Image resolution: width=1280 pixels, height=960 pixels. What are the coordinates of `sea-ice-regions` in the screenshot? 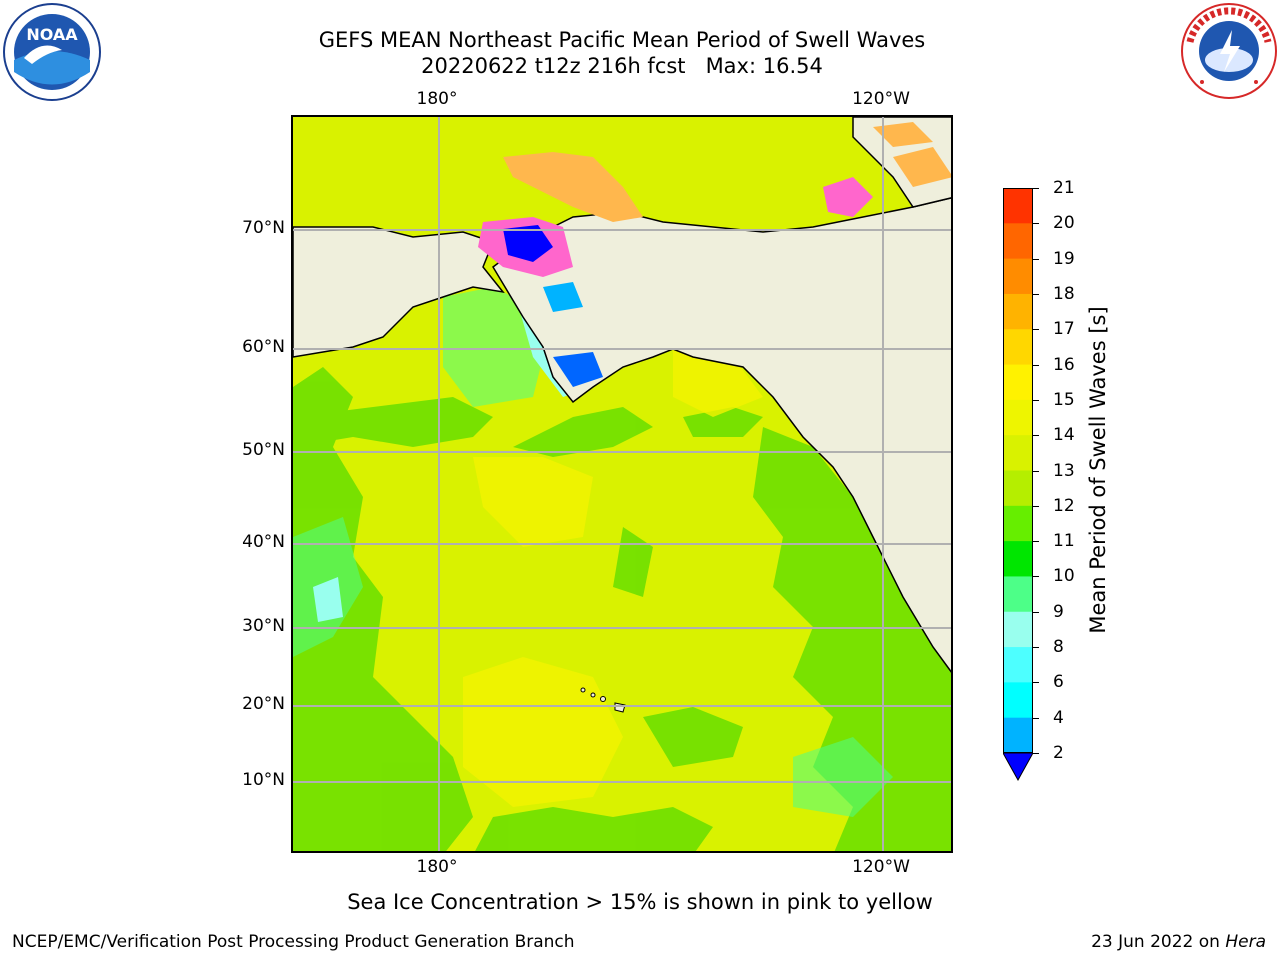 It's located at (714, 254).